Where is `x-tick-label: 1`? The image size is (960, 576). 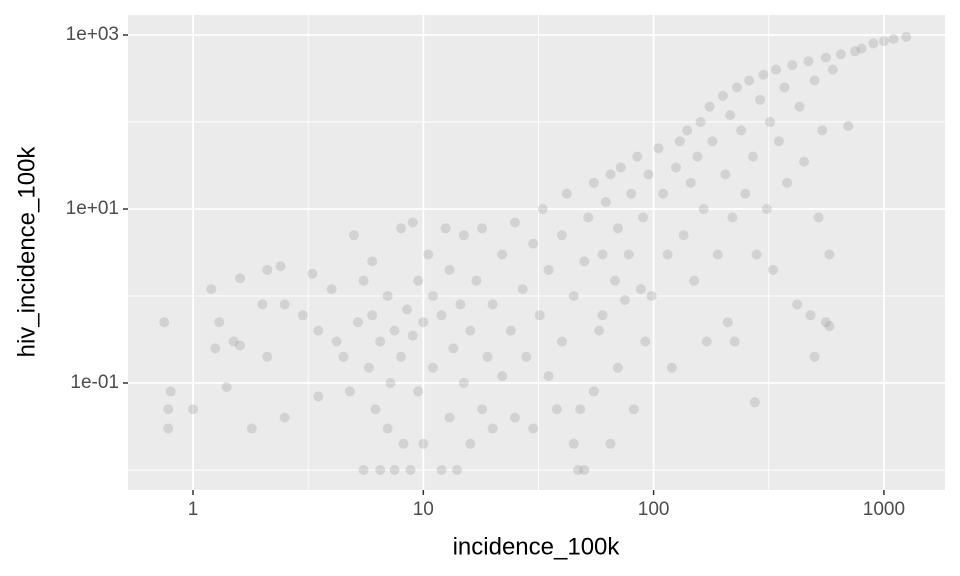
x-tick-label: 1 is located at coordinates (193, 509).